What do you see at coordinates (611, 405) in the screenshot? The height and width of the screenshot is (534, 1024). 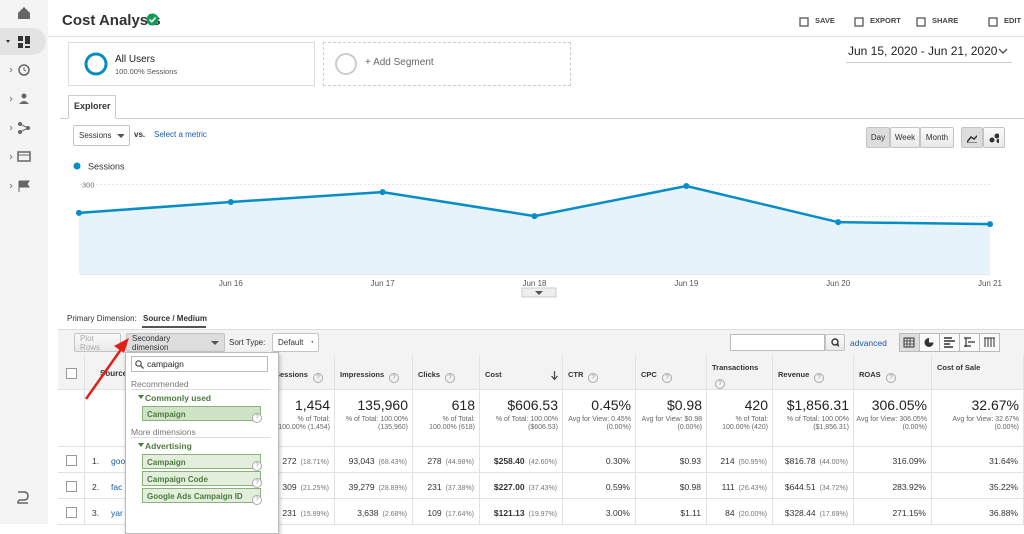 I see `total-value: 0.45%` at bounding box center [611, 405].